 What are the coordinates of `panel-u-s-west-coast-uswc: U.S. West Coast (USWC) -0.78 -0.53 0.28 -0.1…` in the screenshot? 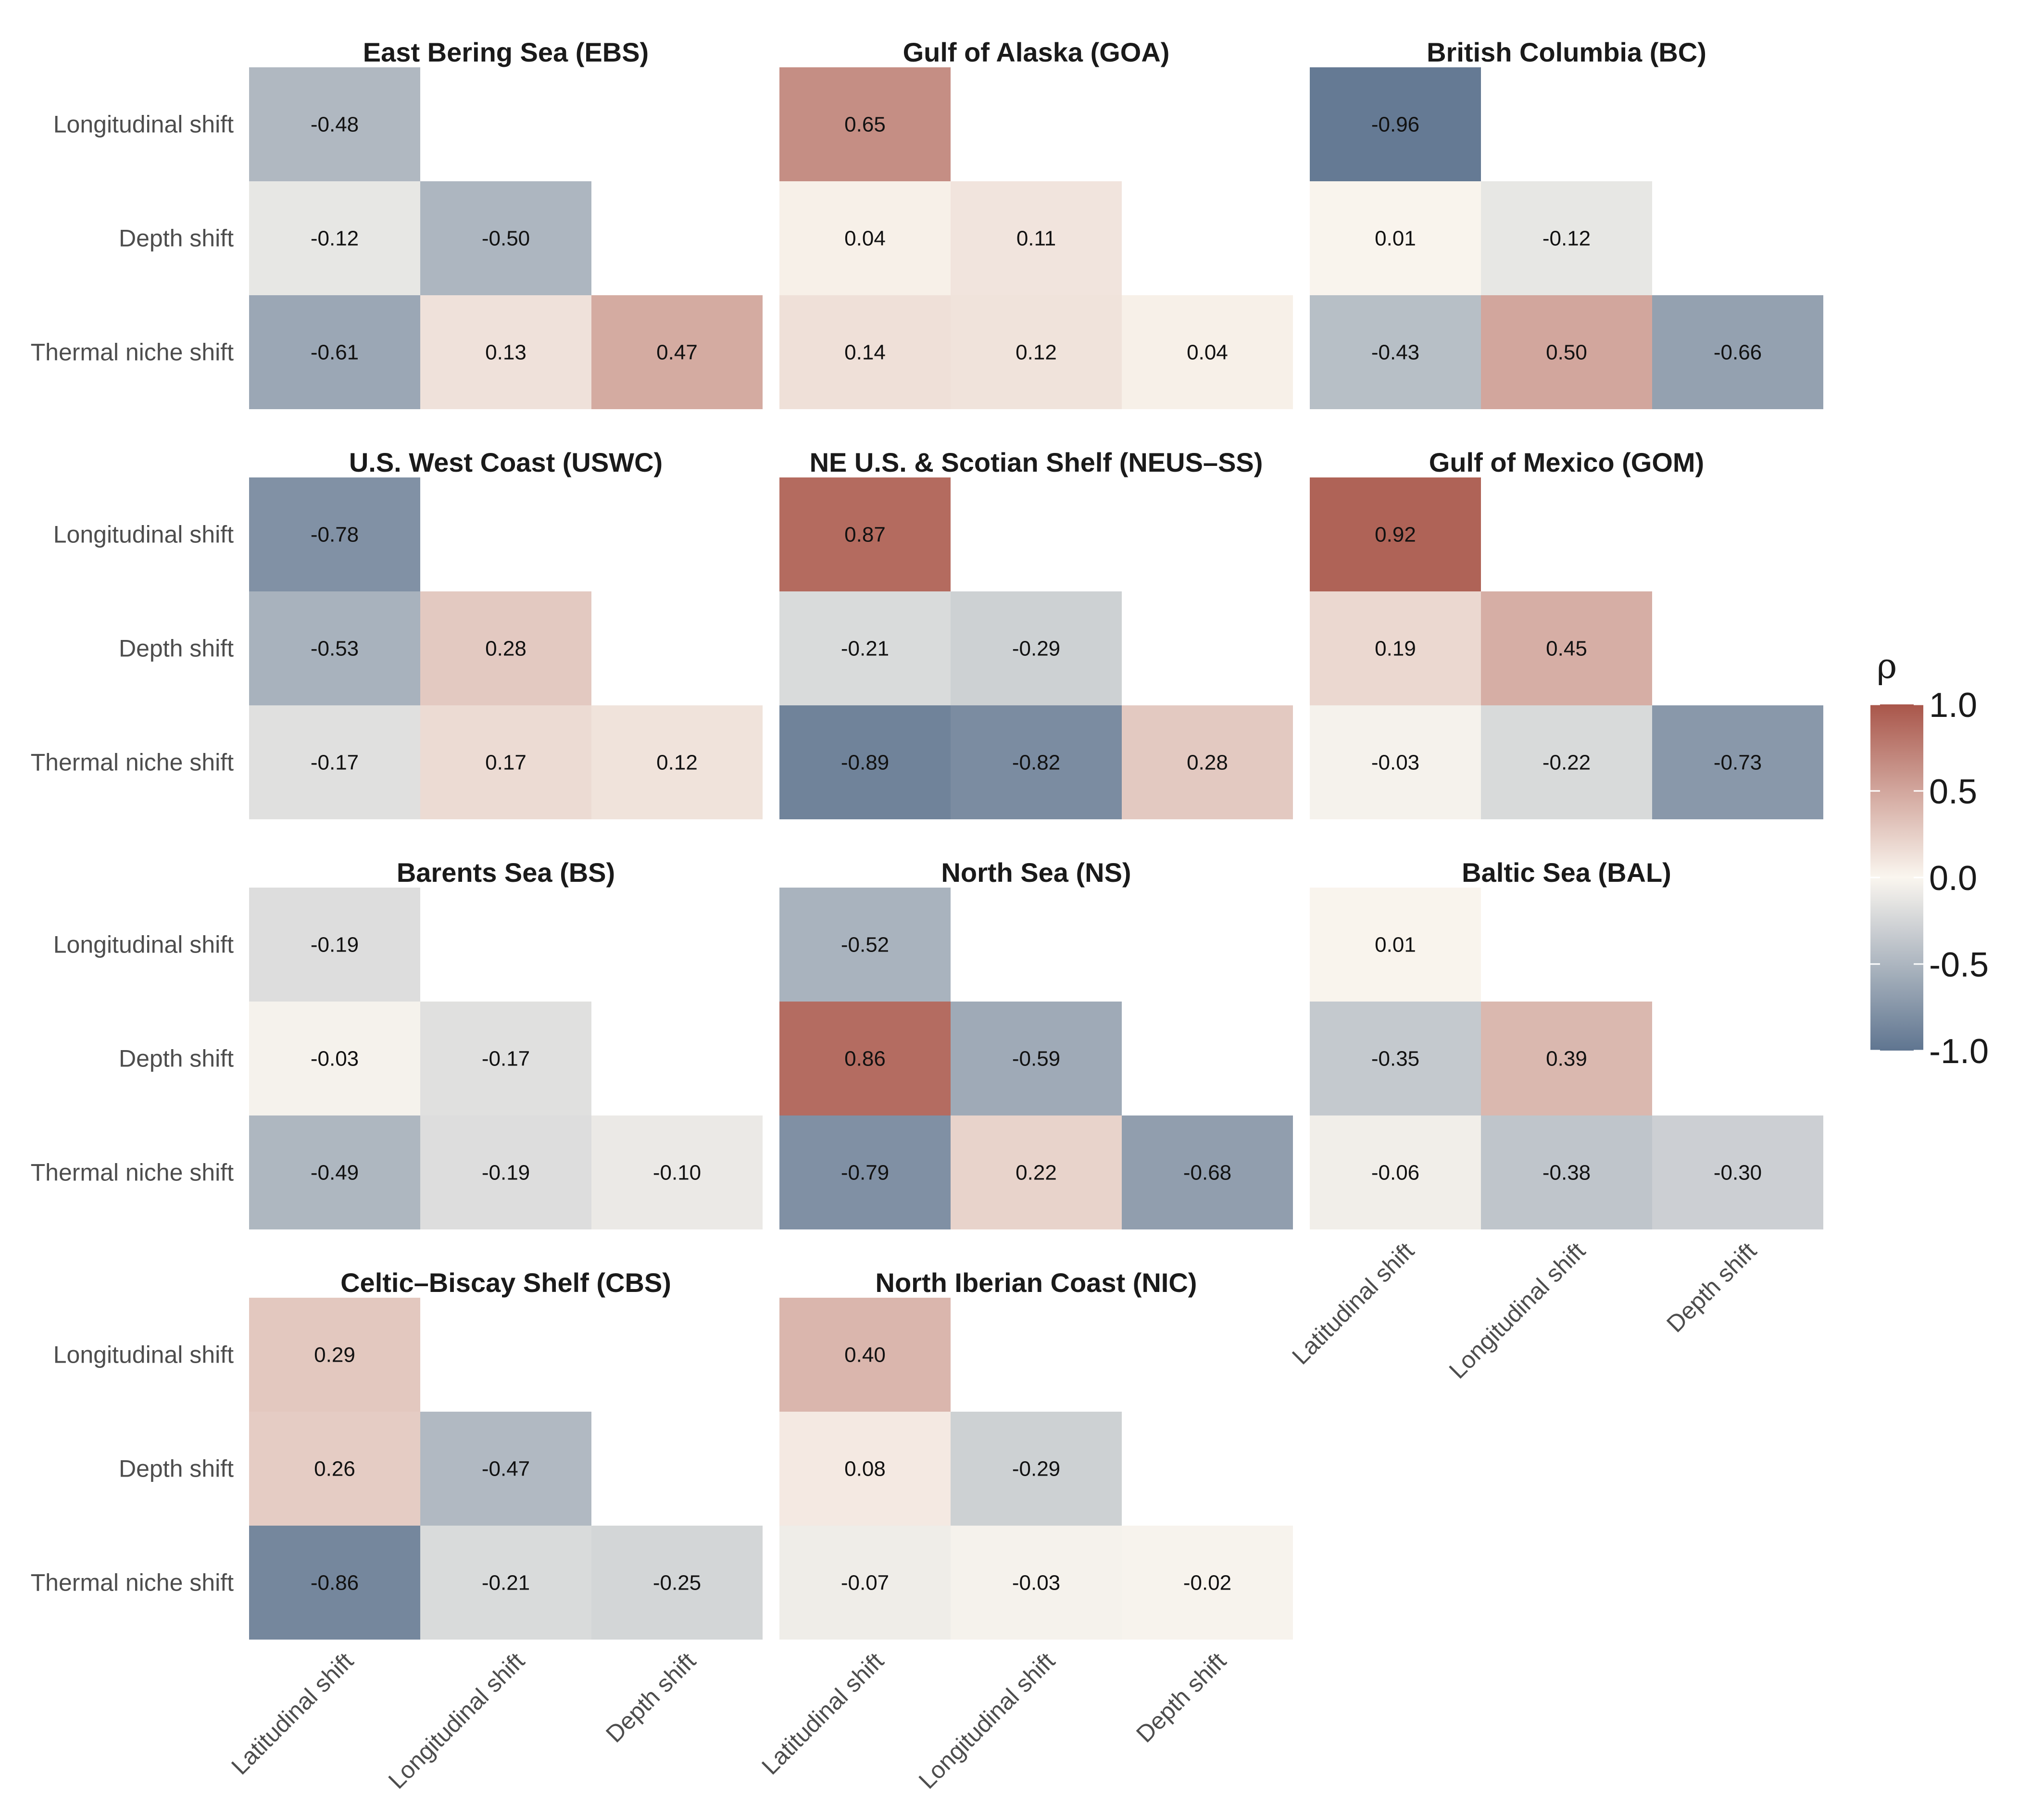 It's located at (397, 633).